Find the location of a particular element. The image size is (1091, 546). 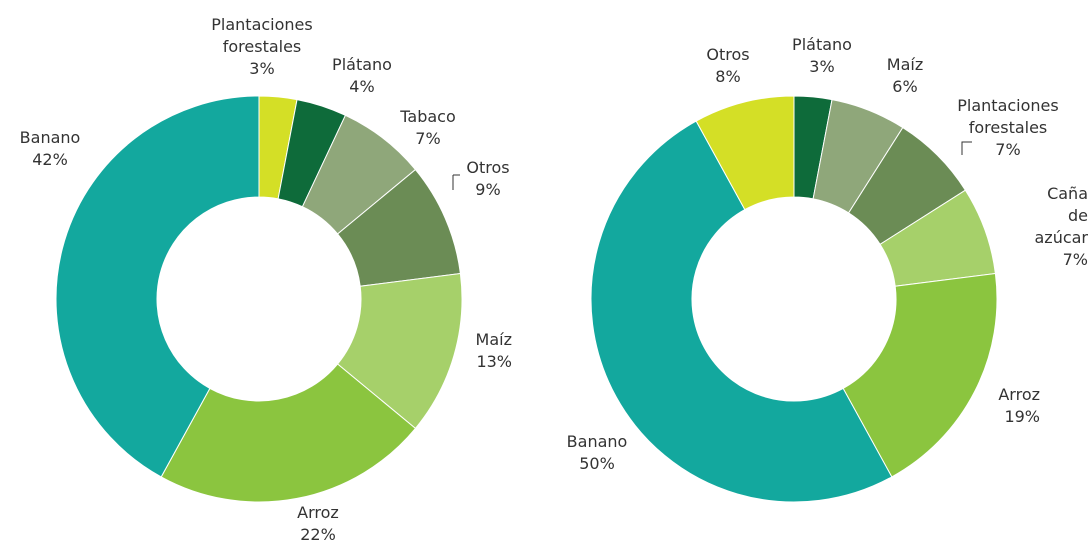

slice-label: Otros 8% is located at coordinates (727, 66).